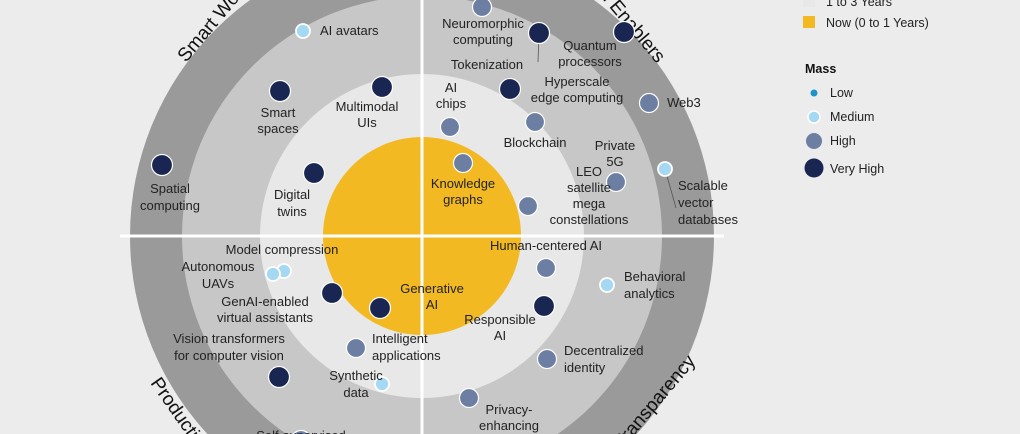 The image size is (1020, 434). What do you see at coordinates (624, 32) in the screenshot?
I see `tech-dot-quantum-processors` at bounding box center [624, 32].